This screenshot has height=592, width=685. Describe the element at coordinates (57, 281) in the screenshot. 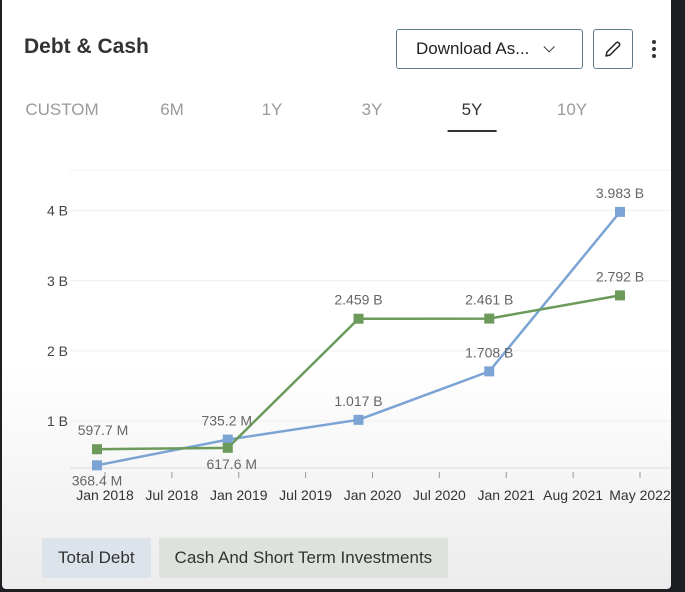

I see `y-tick-label: 3 B` at that location.